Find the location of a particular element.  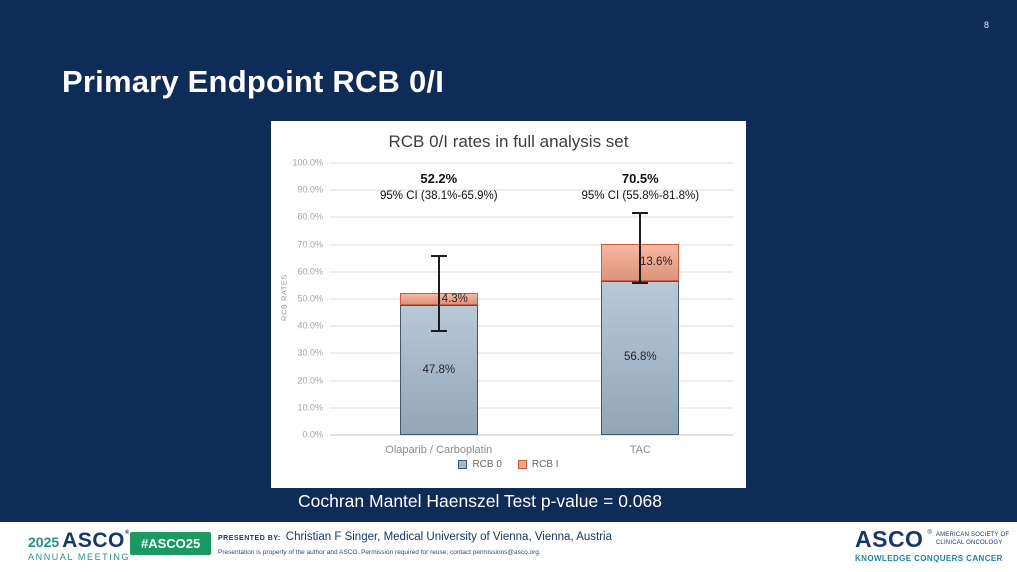

confidence-interval-label: 95% CI (38.1%-65.9%) is located at coordinates (438, 196).